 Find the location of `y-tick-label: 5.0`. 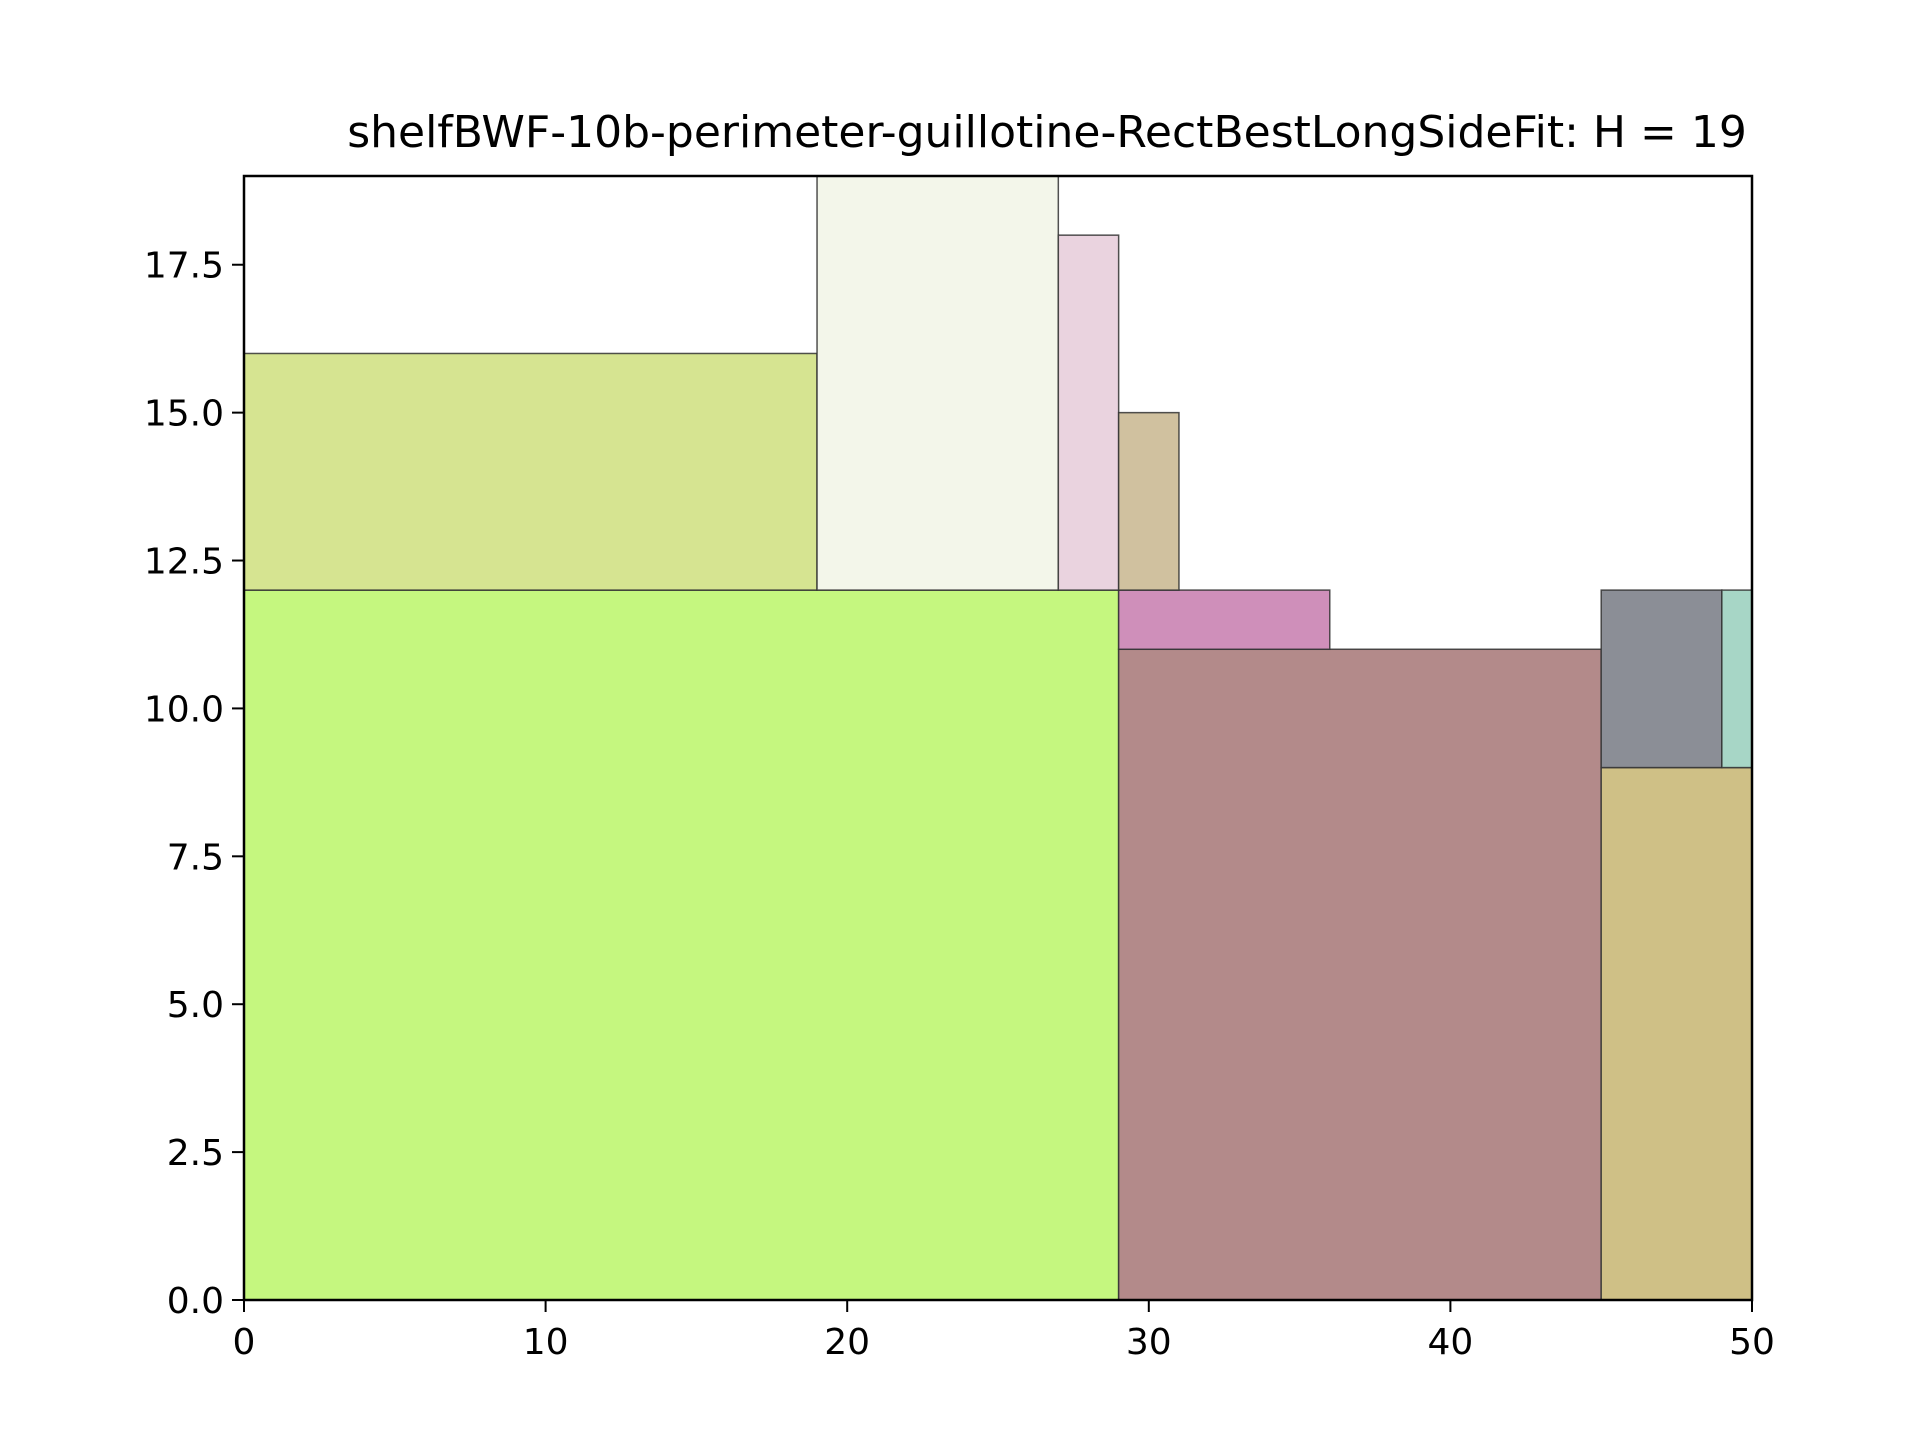

y-tick-label: 5.0 is located at coordinates (195, 1005).